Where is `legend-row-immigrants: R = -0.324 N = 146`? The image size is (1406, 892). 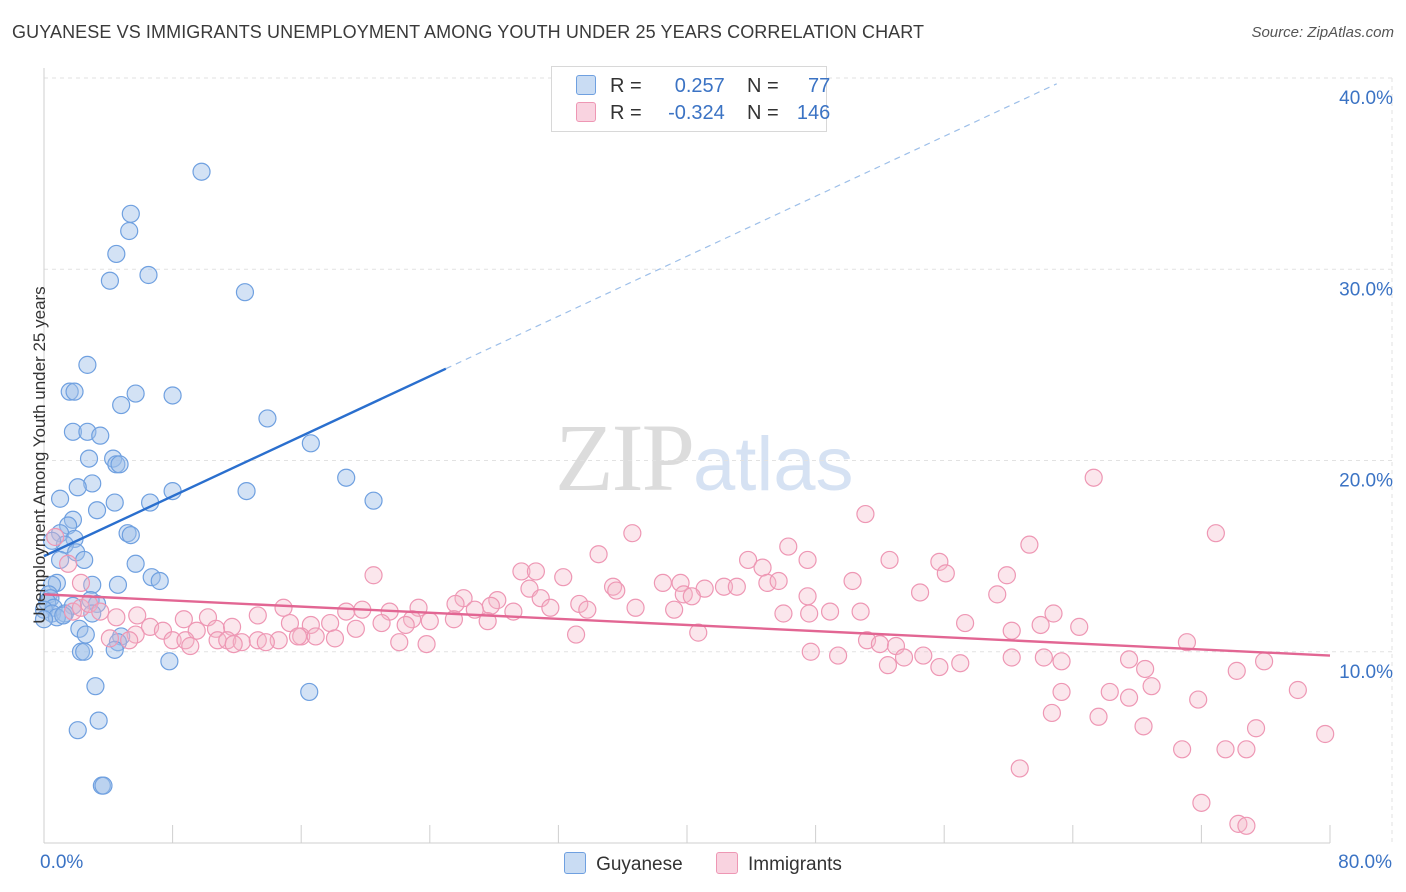
legend-row-immigrants: R = -0.324 N = 146 is located at coordinates (703, 114).